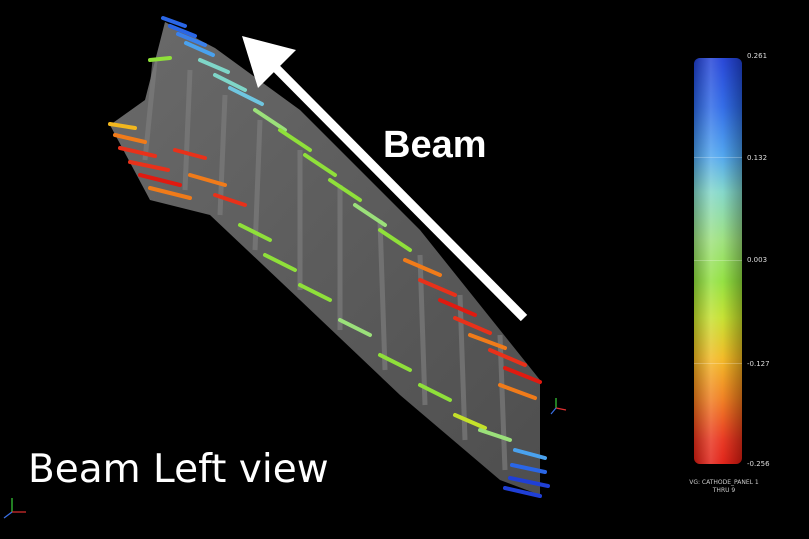 This screenshot has width=809, height=539. Describe the element at coordinates (757, 260) in the screenshot. I see `colorbar-tick: 0.003` at that location.